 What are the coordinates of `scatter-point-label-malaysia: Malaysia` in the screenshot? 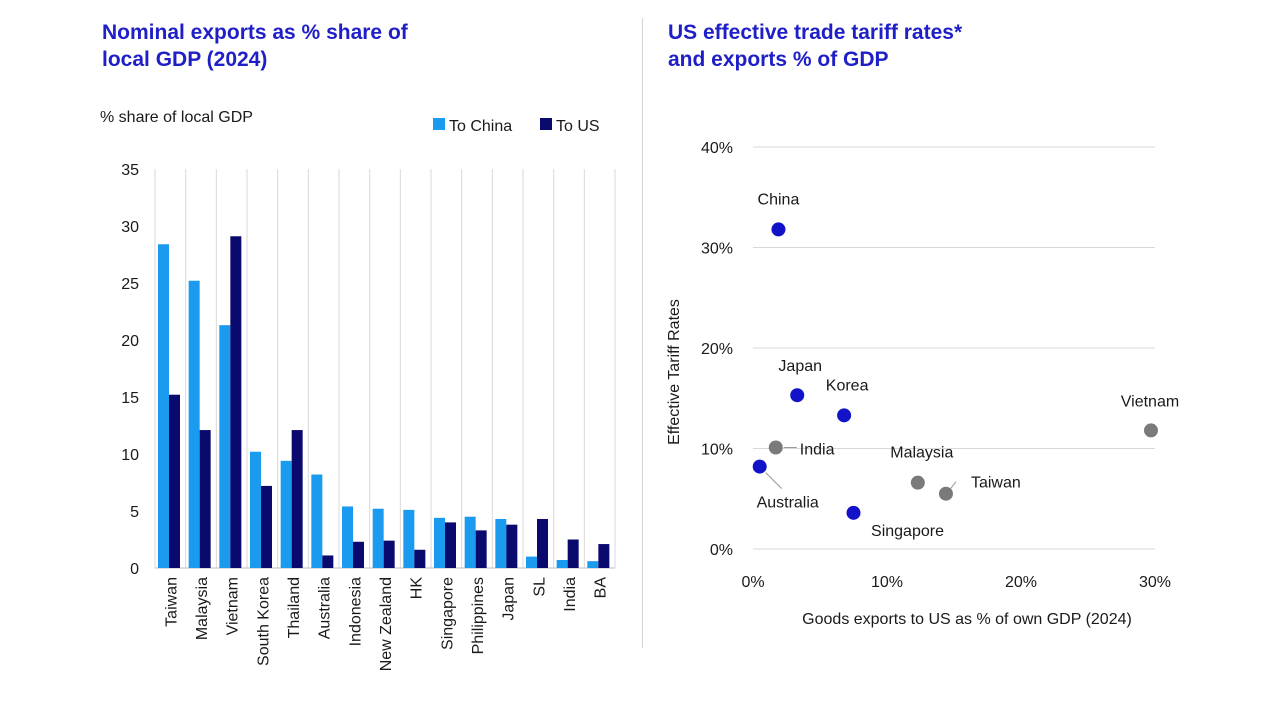 It's located at (921, 453).